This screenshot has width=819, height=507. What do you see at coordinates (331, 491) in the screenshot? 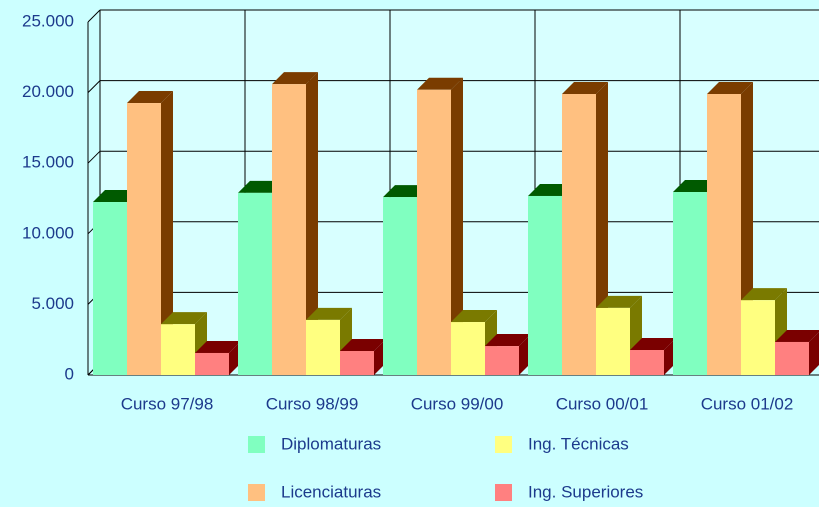
I see `legend-label: Licenciaturas` at bounding box center [331, 491].